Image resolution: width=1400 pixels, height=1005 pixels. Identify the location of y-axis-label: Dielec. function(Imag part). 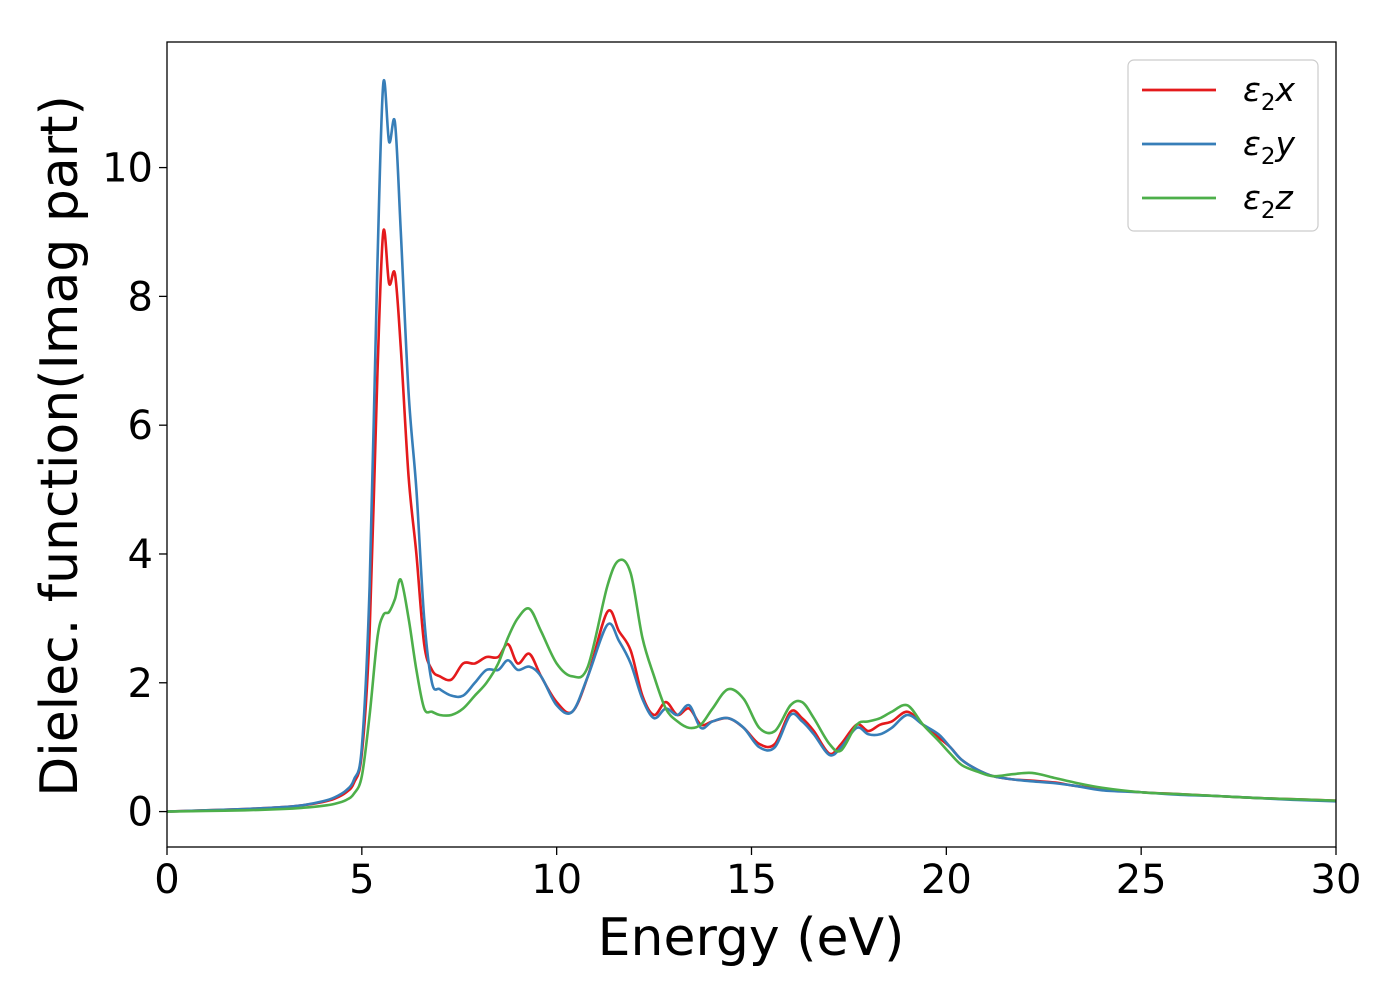
(60, 446).